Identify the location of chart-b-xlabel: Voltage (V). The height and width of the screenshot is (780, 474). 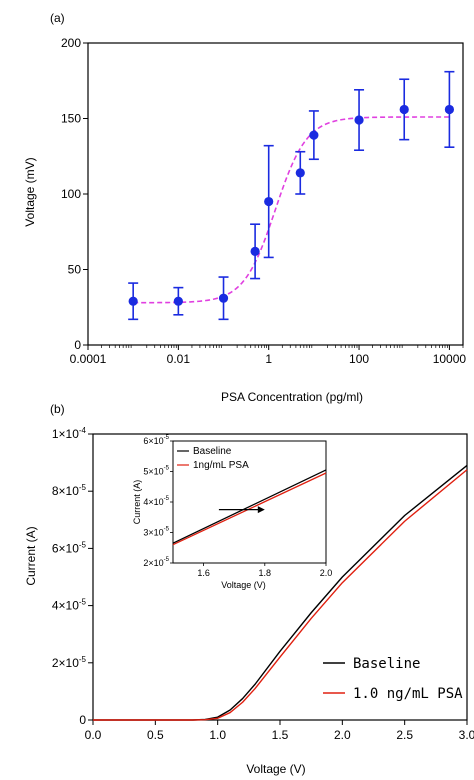
(275, 769).